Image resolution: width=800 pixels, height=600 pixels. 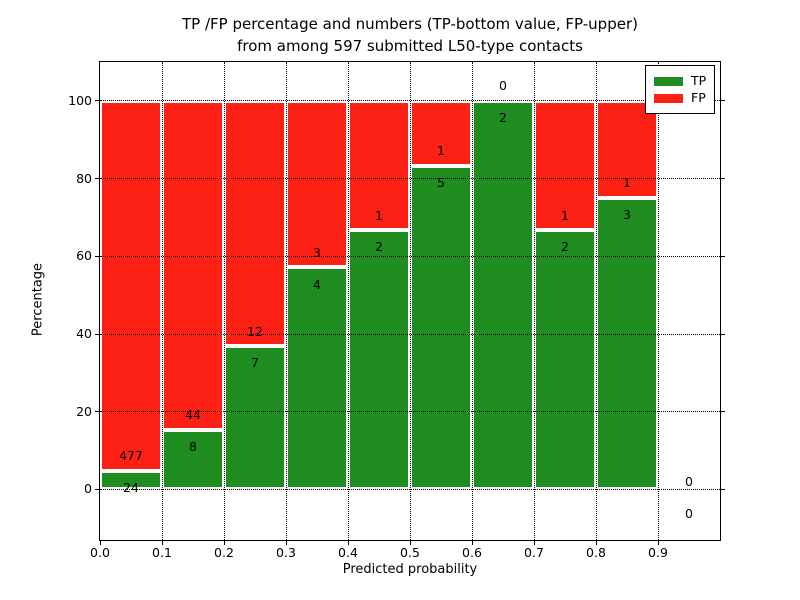 What do you see at coordinates (699, 80) in the screenshot?
I see `legend-label-tp: TP` at bounding box center [699, 80].